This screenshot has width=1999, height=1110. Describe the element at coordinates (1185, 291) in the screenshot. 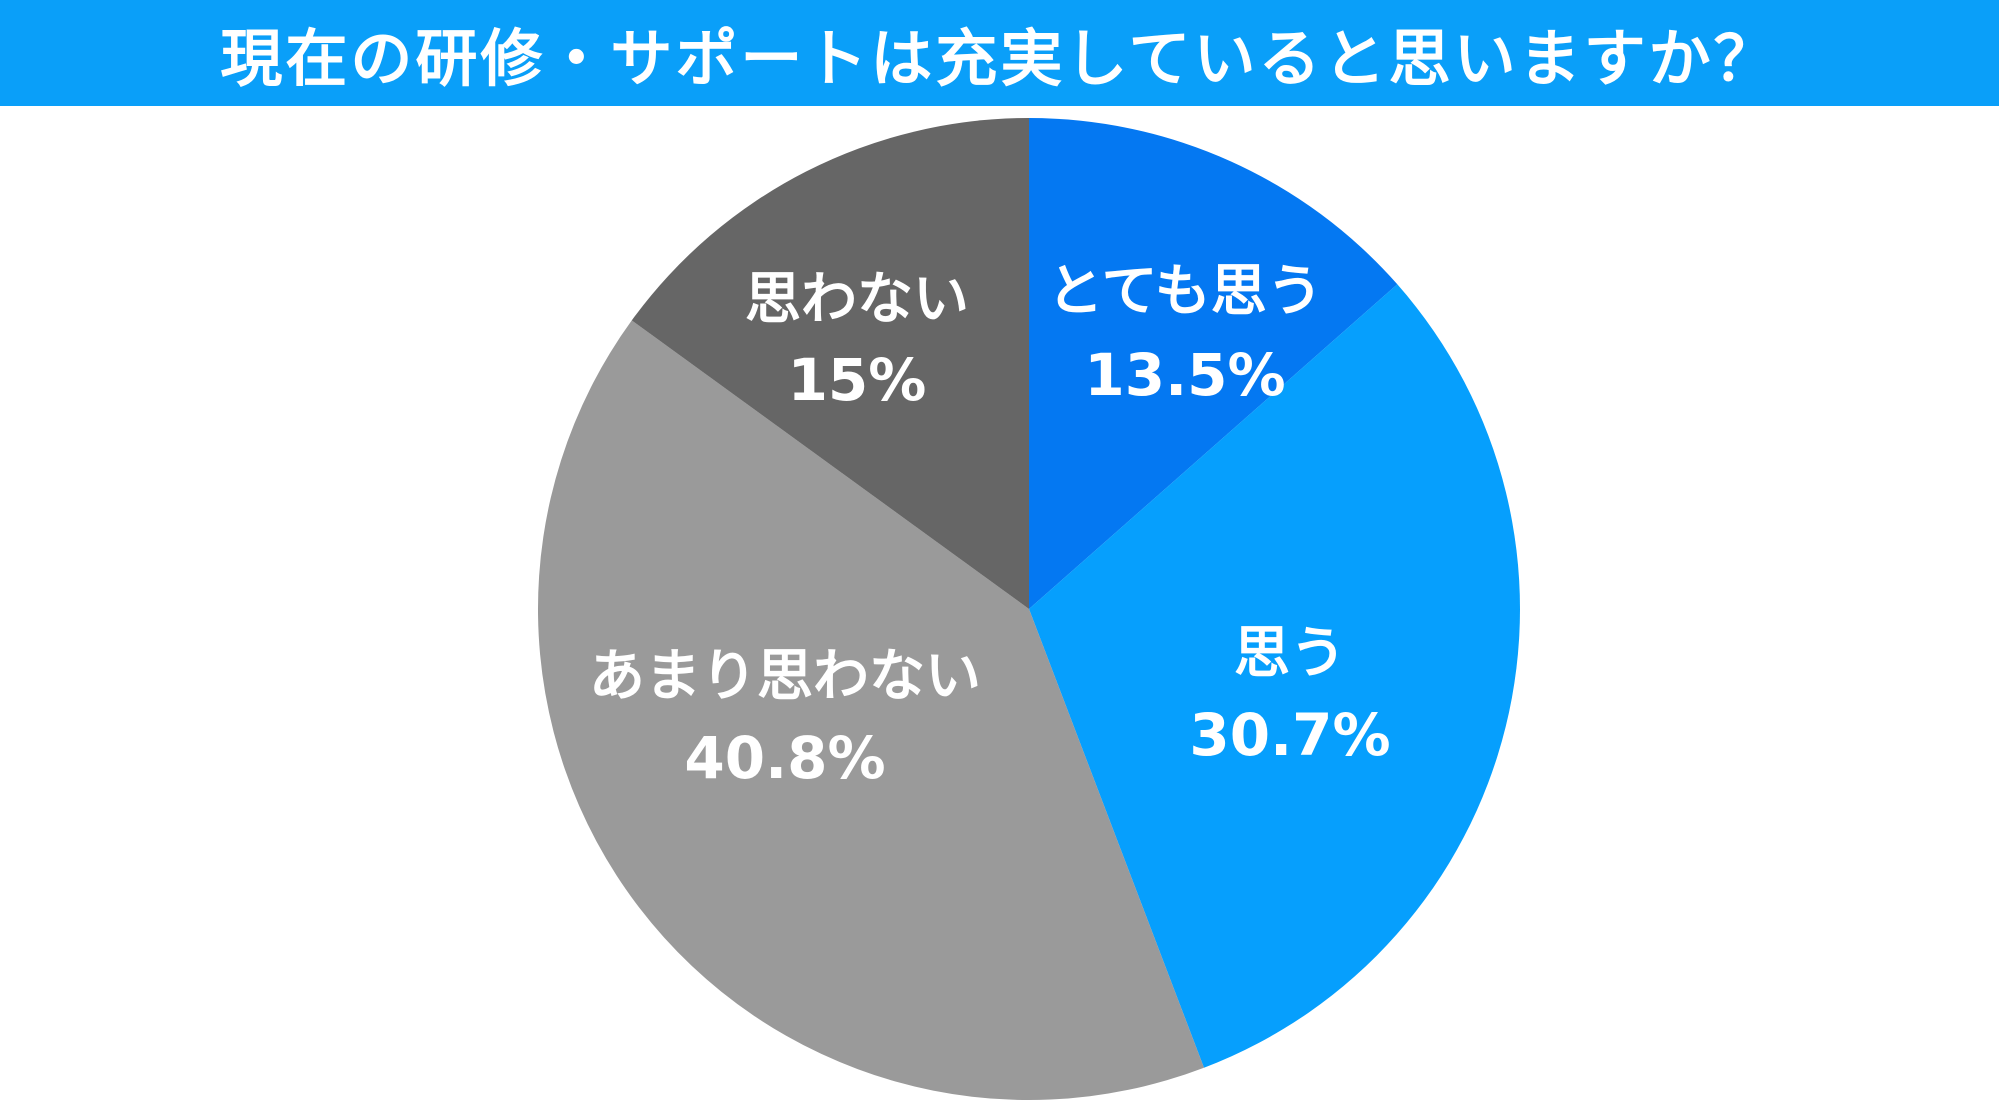

I see `slice-label-1: とても思う` at that location.